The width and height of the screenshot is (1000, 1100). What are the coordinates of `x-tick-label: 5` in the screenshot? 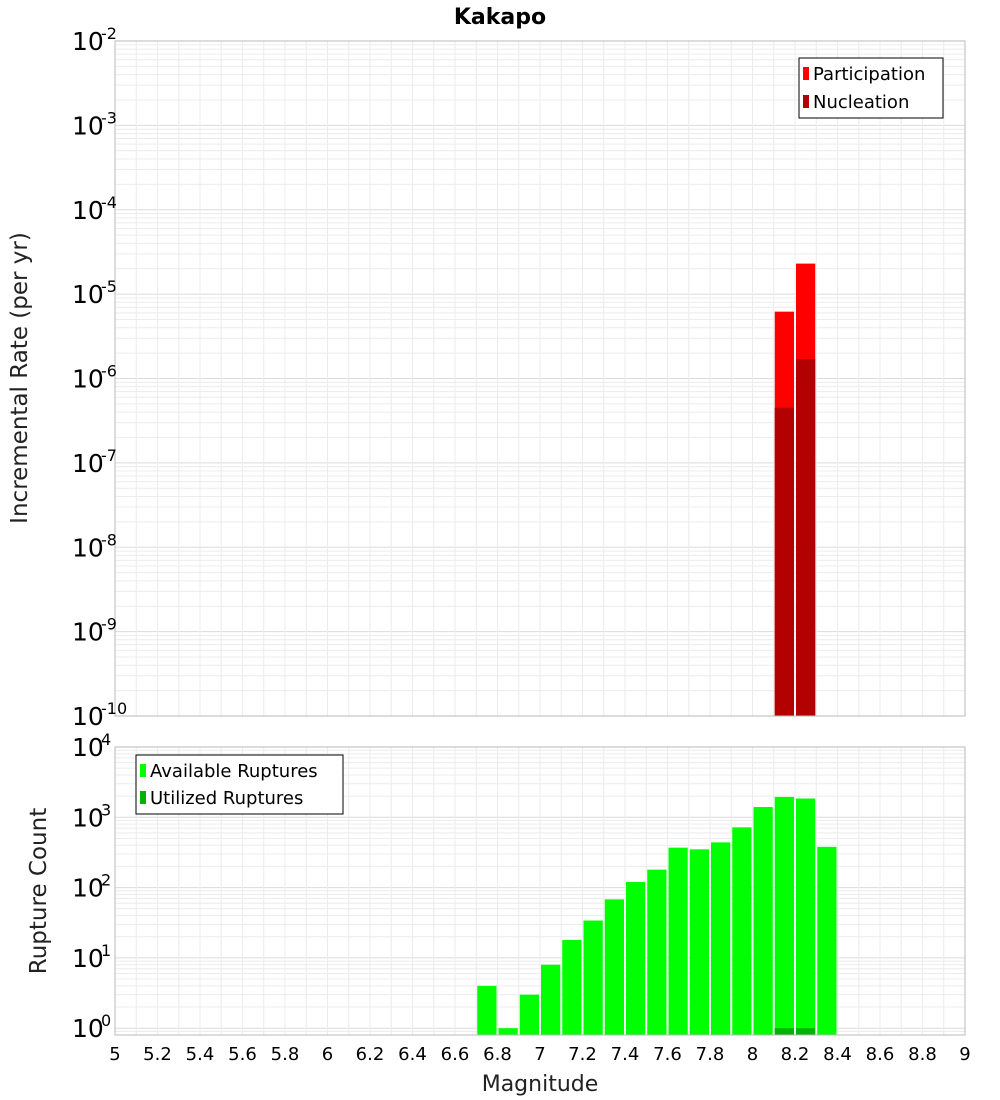 It's located at (114, 1054).